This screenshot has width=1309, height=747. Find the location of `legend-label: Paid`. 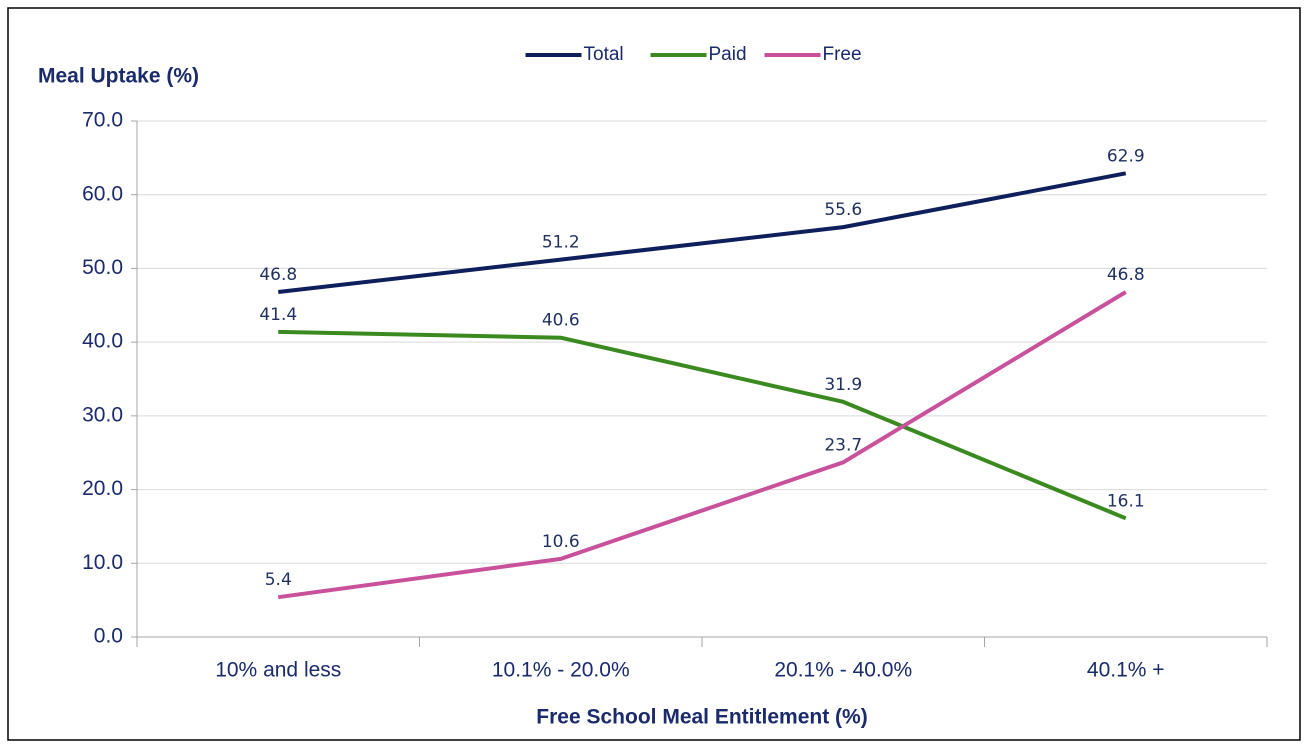

legend-label: Paid is located at coordinates (728, 54).